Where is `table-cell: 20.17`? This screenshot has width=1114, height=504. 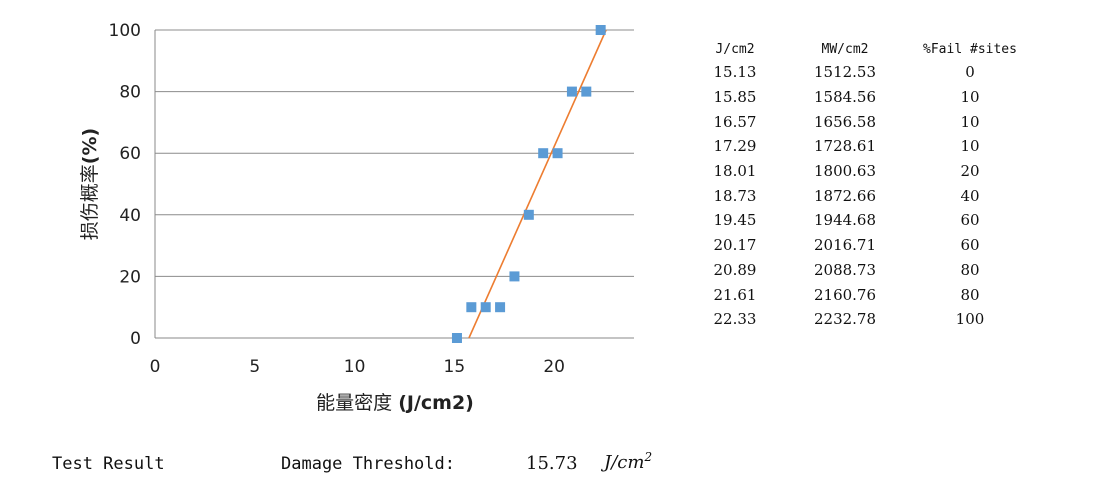
table-cell: 20.17 is located at coordinates (735, 245).